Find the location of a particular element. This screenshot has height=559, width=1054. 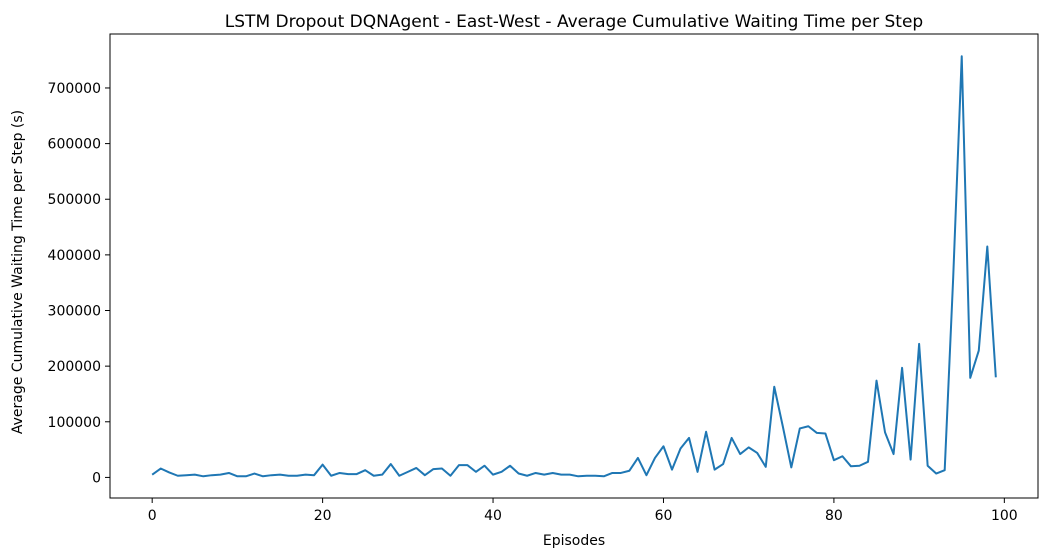

x-axis-ticks: 0 20 40 60 80 100 is located at coordinates (583, 511).